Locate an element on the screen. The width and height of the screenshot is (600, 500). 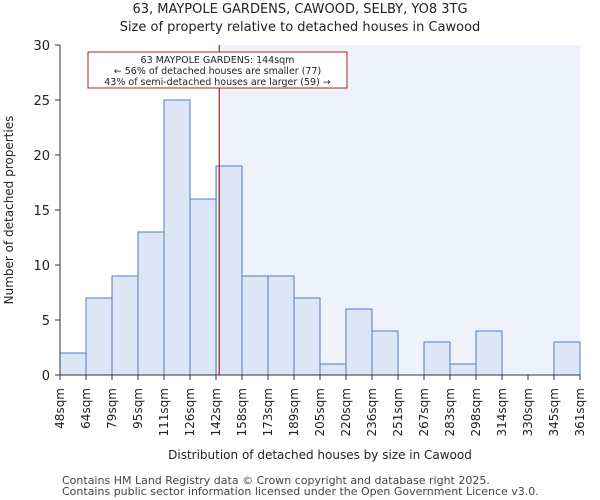
x-tick-label: 126sqm is located at coordinates (190, 412).